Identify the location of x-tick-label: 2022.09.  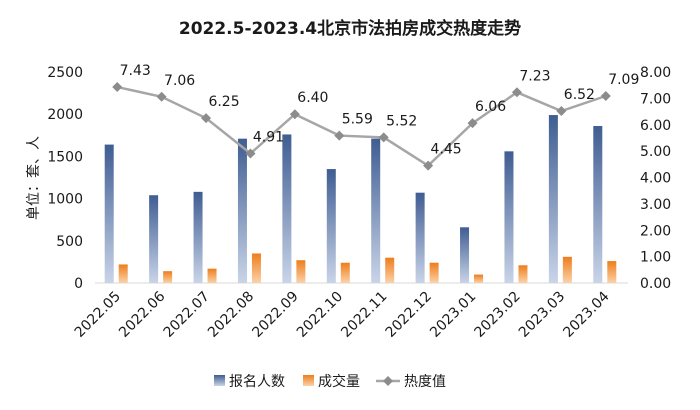
(275, 315).